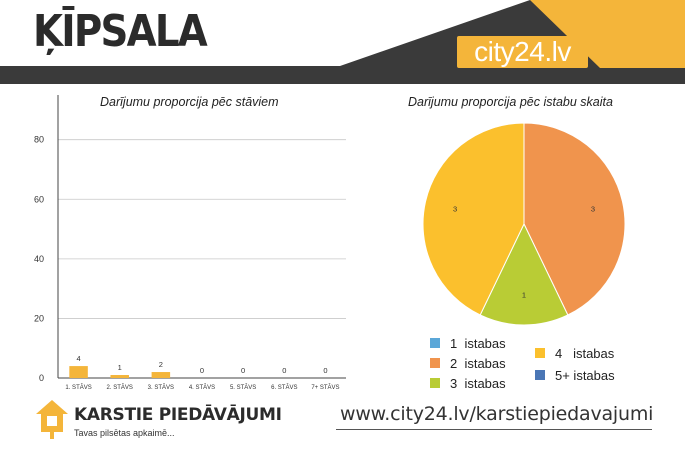 The width and height of the screenshot is (685, 457). Describe the element at coordinates (478, 363) in the screenshot. I see `legend-label: 2 istabas` at that location.